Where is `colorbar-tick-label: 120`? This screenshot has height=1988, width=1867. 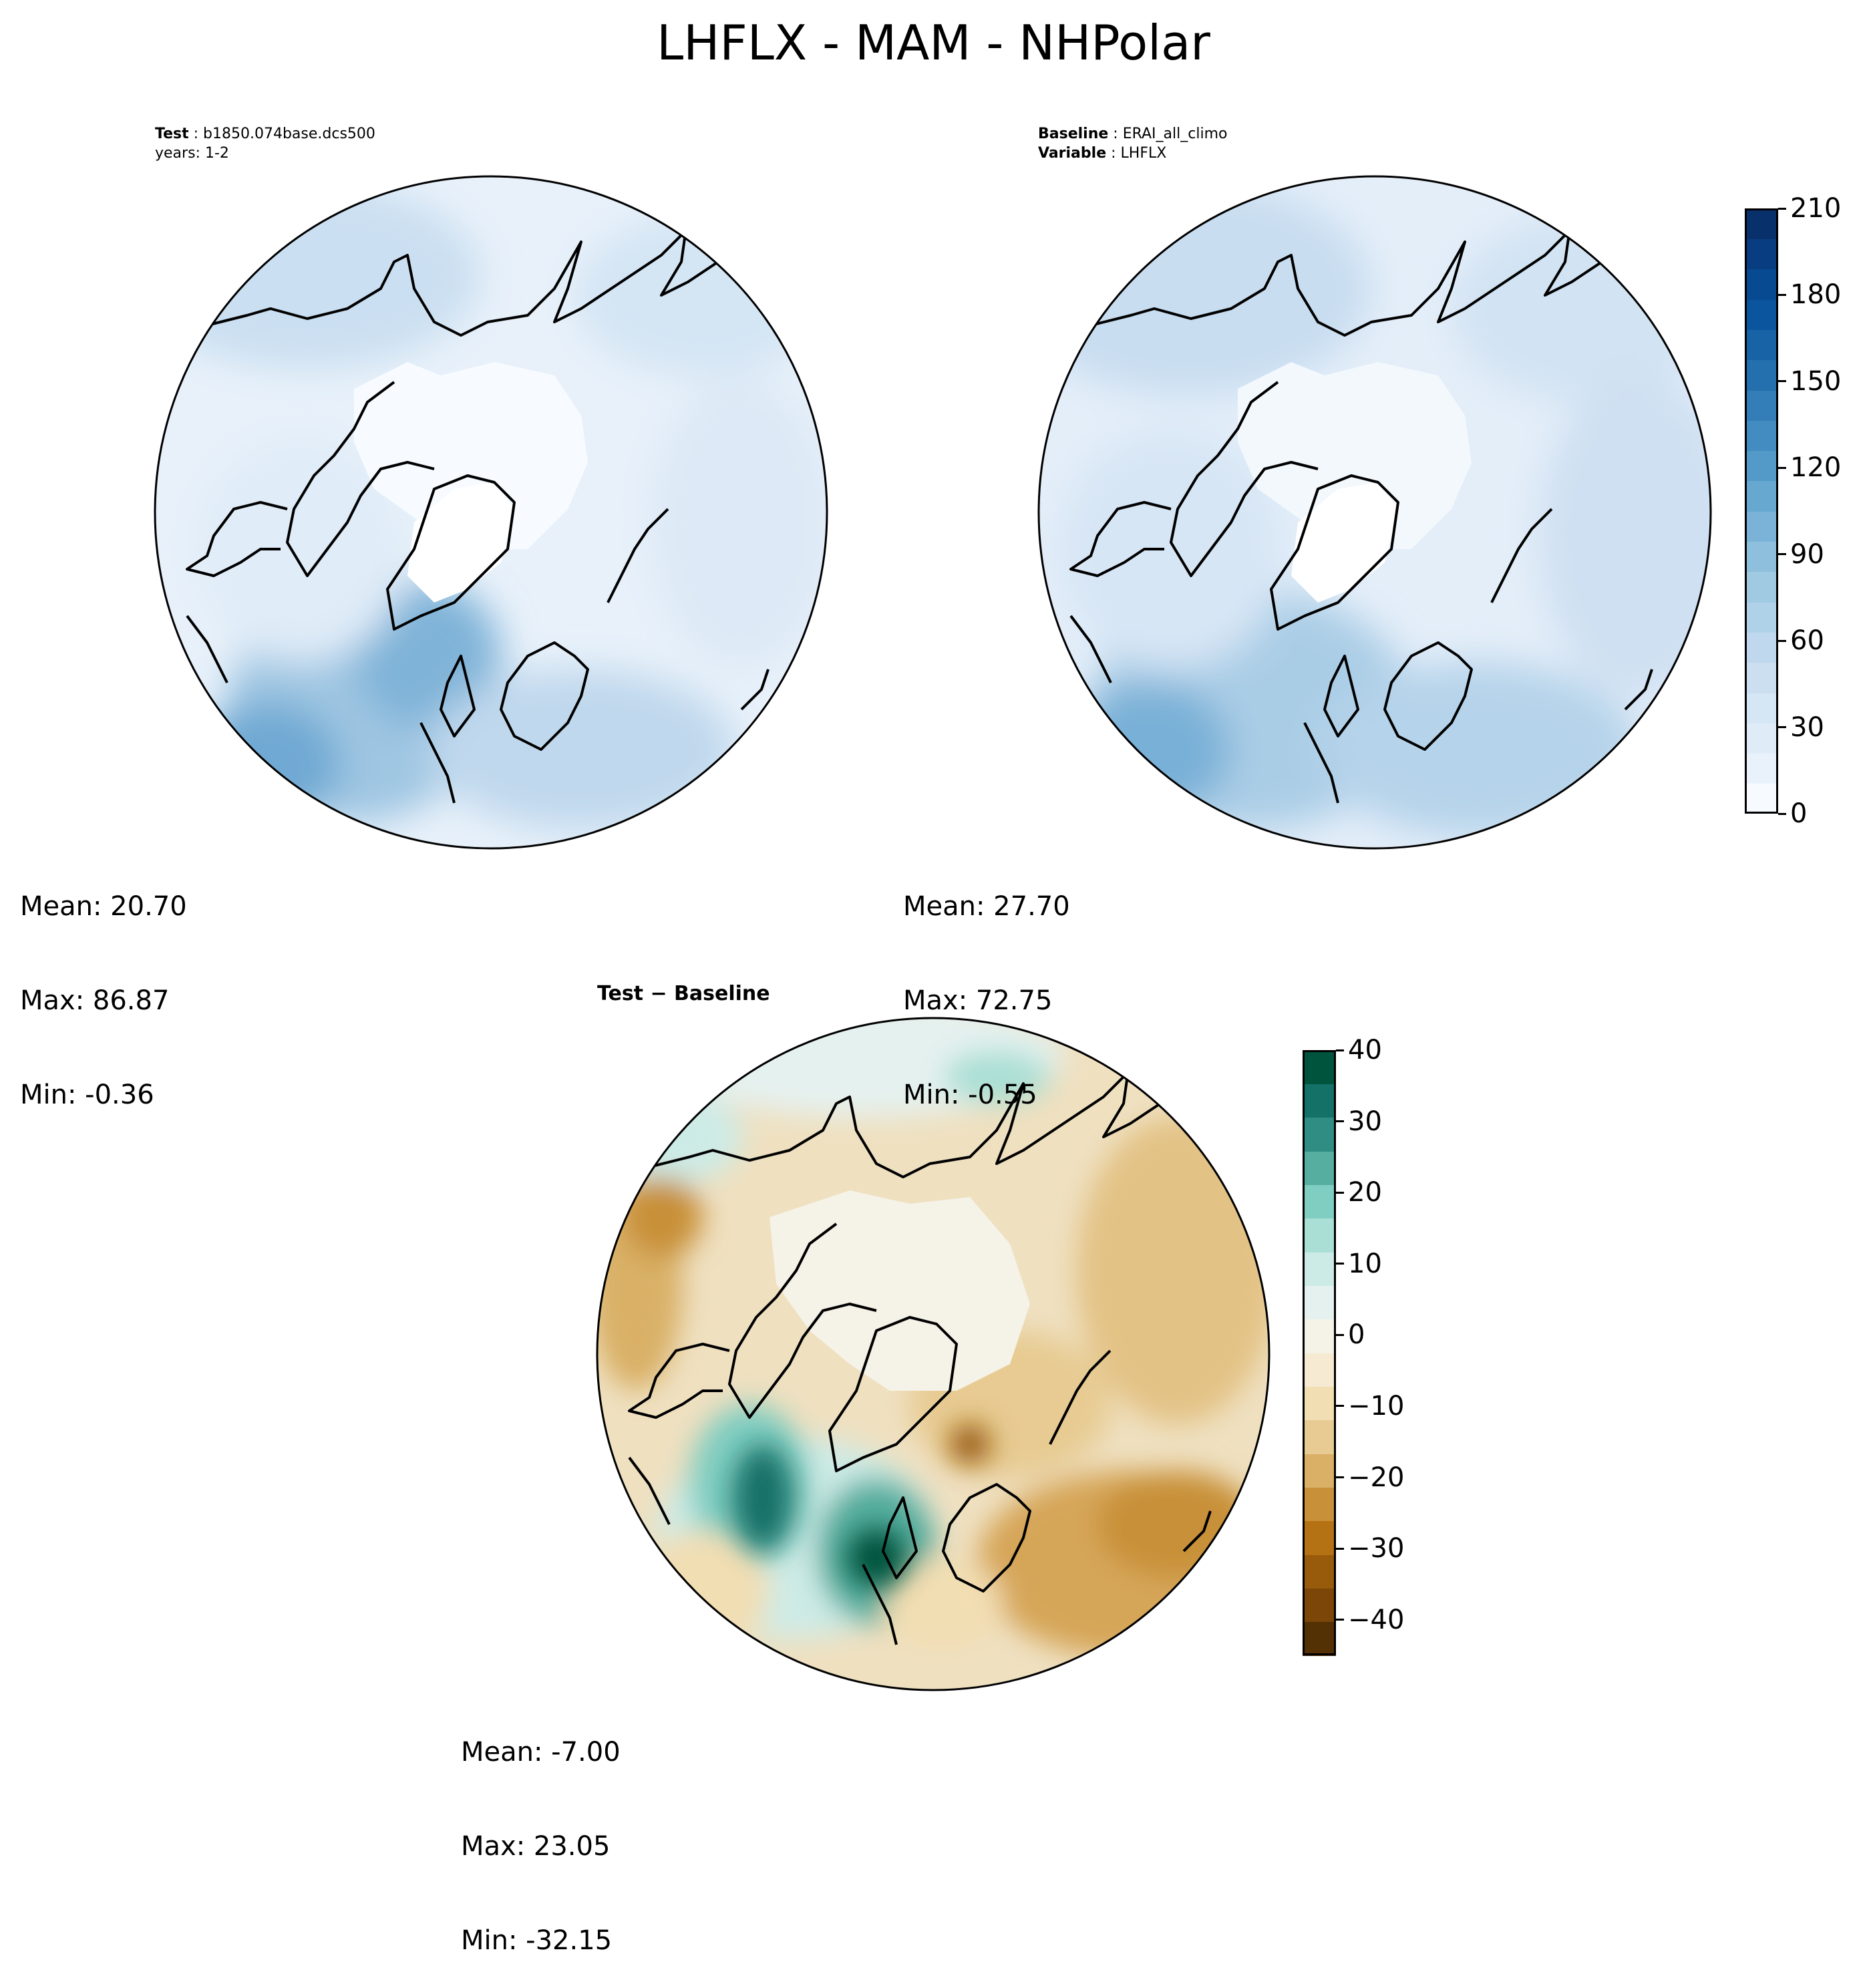 colorbar-tick-label: 120 is located at coordinates (1816, 468).